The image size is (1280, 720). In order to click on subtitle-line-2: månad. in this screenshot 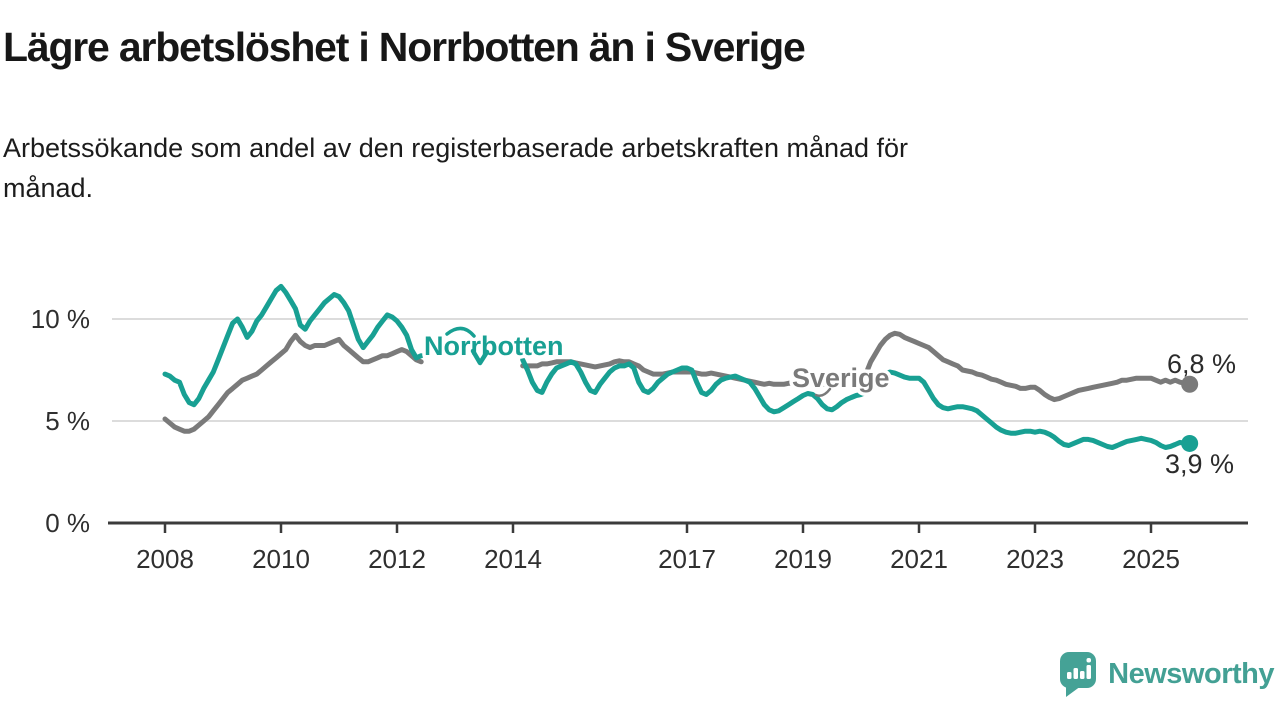, I will do `click(48, 188)`.